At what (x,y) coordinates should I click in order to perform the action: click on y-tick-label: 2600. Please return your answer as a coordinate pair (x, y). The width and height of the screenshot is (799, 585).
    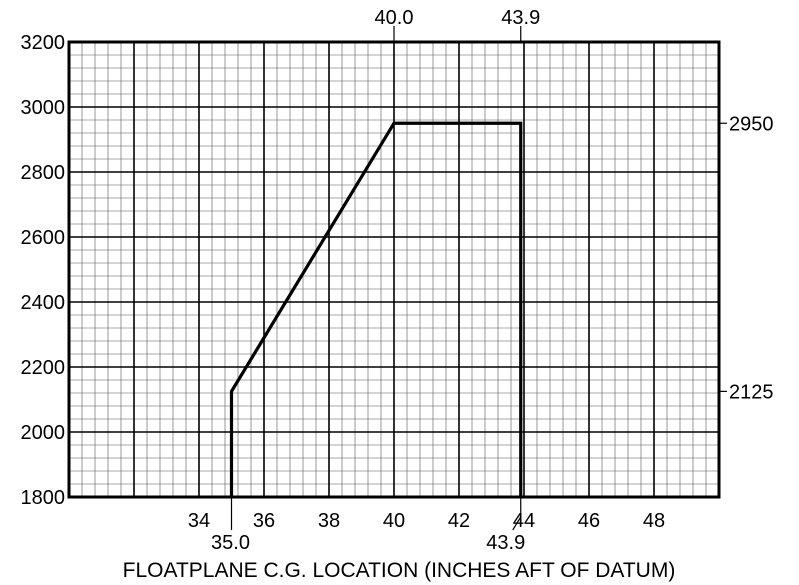
    Looking at the image, I should click on (43, 238).